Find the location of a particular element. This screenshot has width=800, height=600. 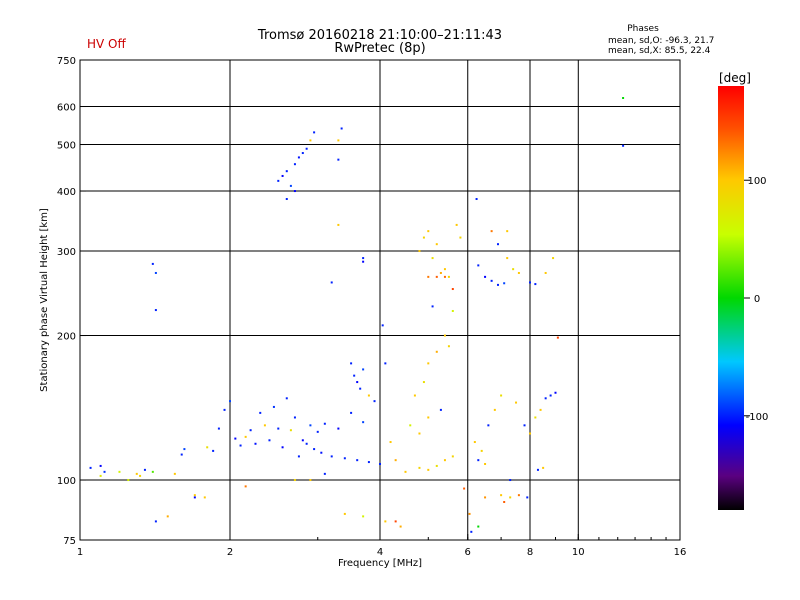

x-tick-labels: 1 2 4 6 8 10 16 is located at coordinates (382, 546).